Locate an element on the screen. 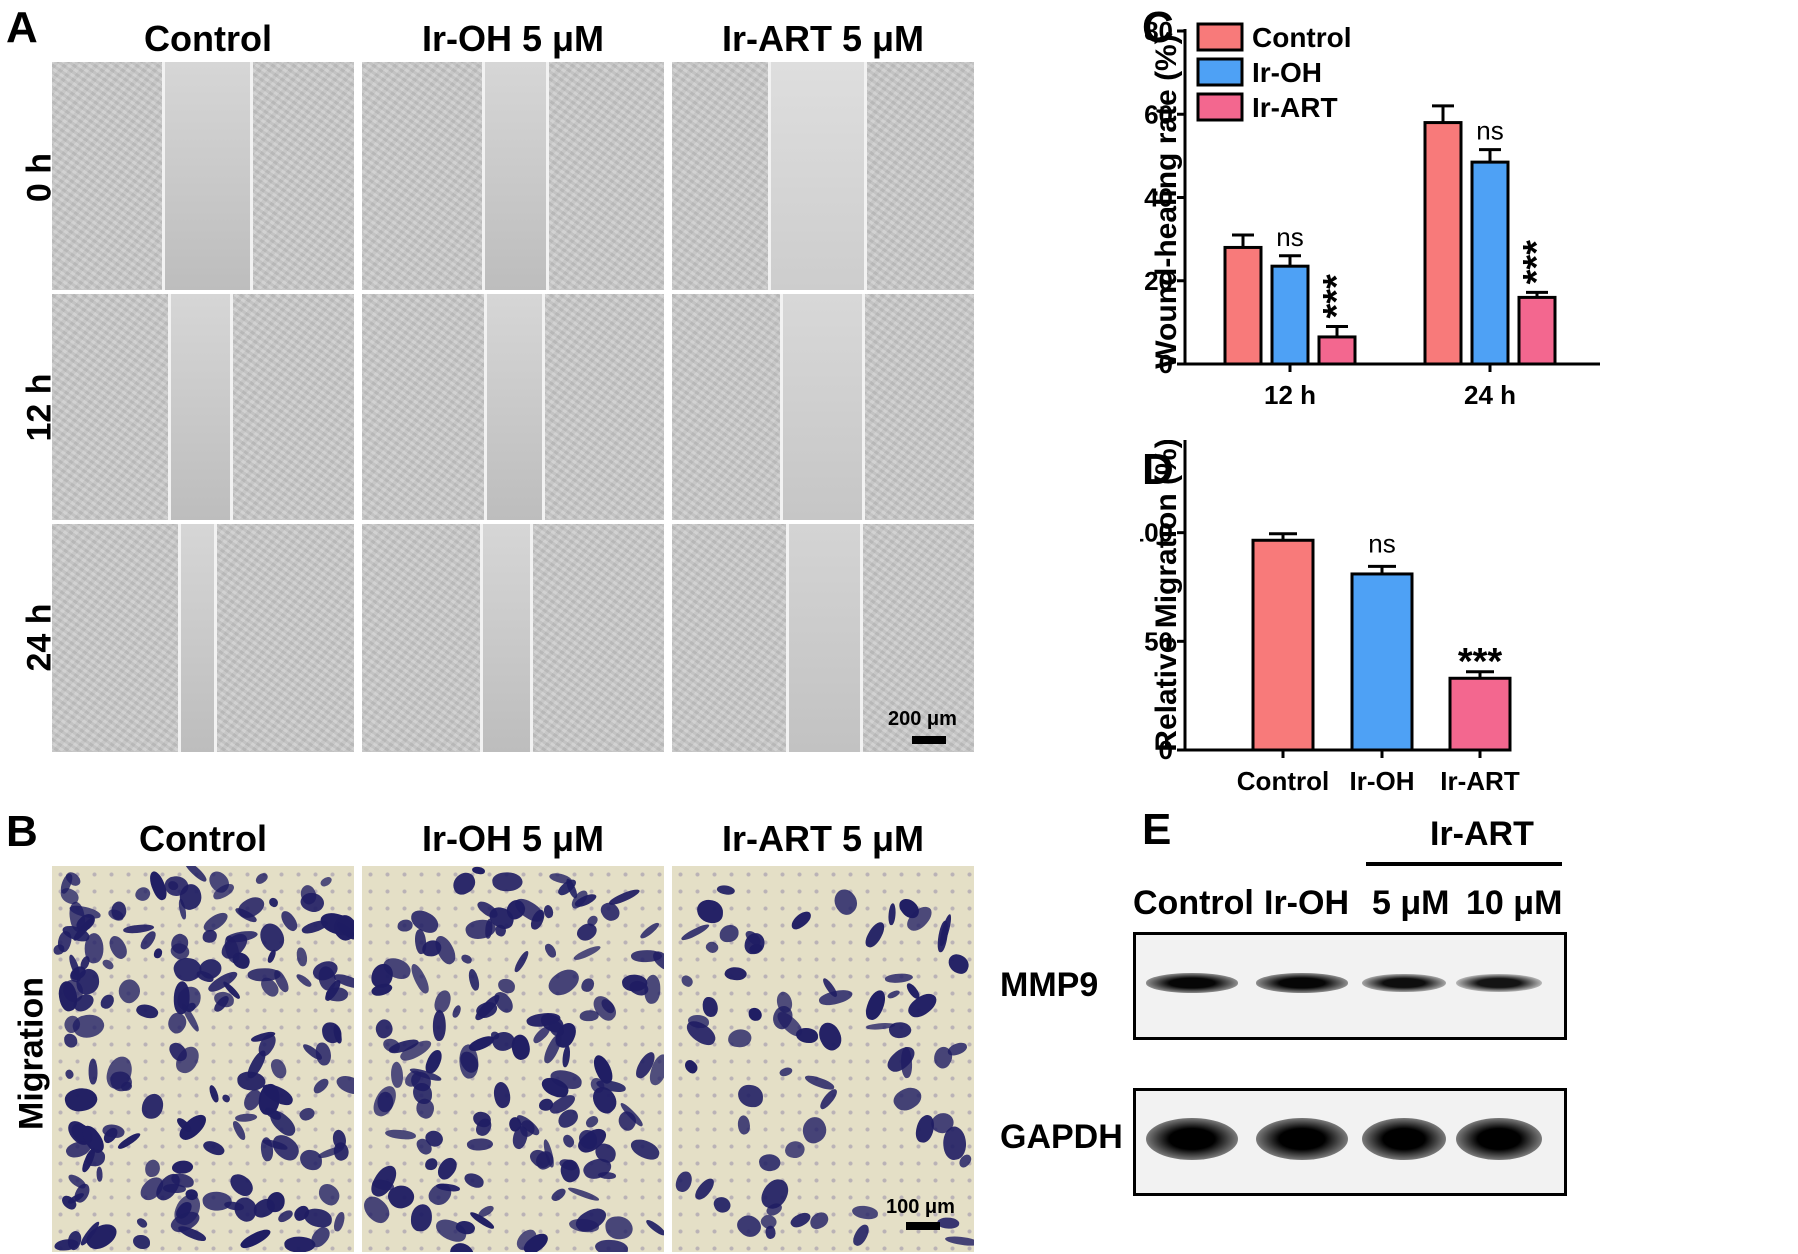  chart-c-sig-label: *** is located at coordinates (1337, 296).